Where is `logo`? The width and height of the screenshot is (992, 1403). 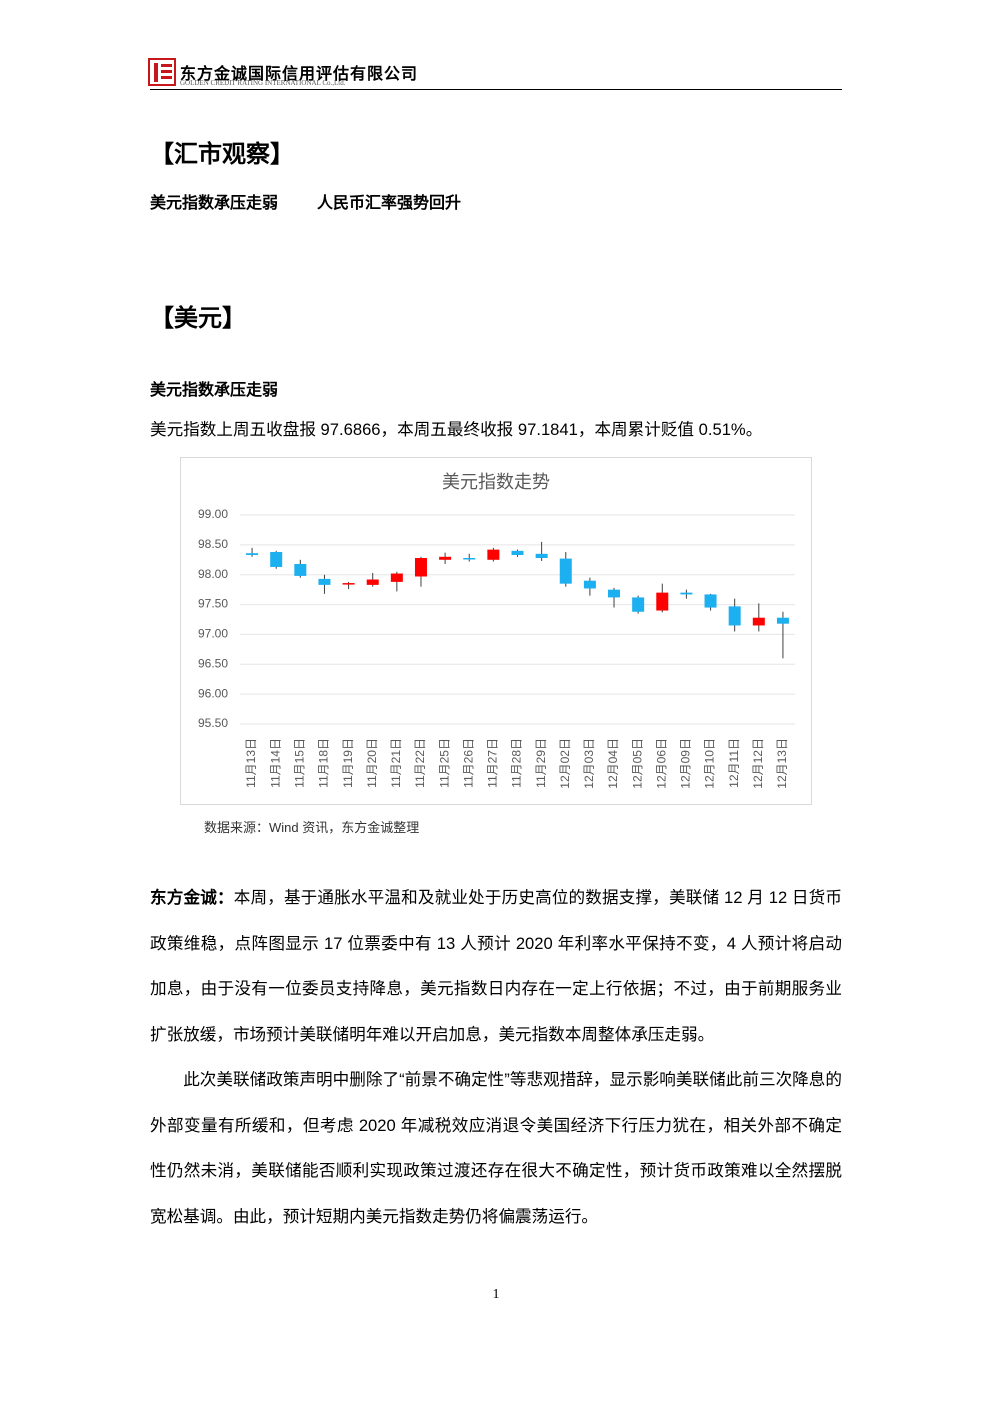
logo is located at coordinates (162, 72).